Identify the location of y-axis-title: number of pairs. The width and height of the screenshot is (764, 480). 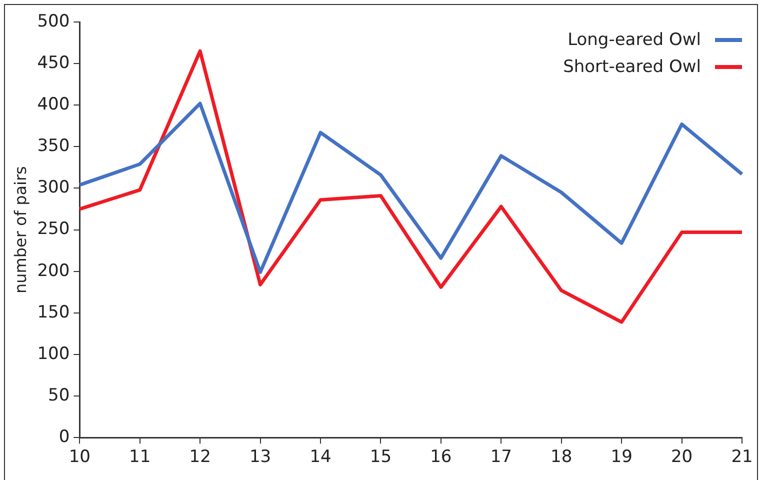
(20, 230).